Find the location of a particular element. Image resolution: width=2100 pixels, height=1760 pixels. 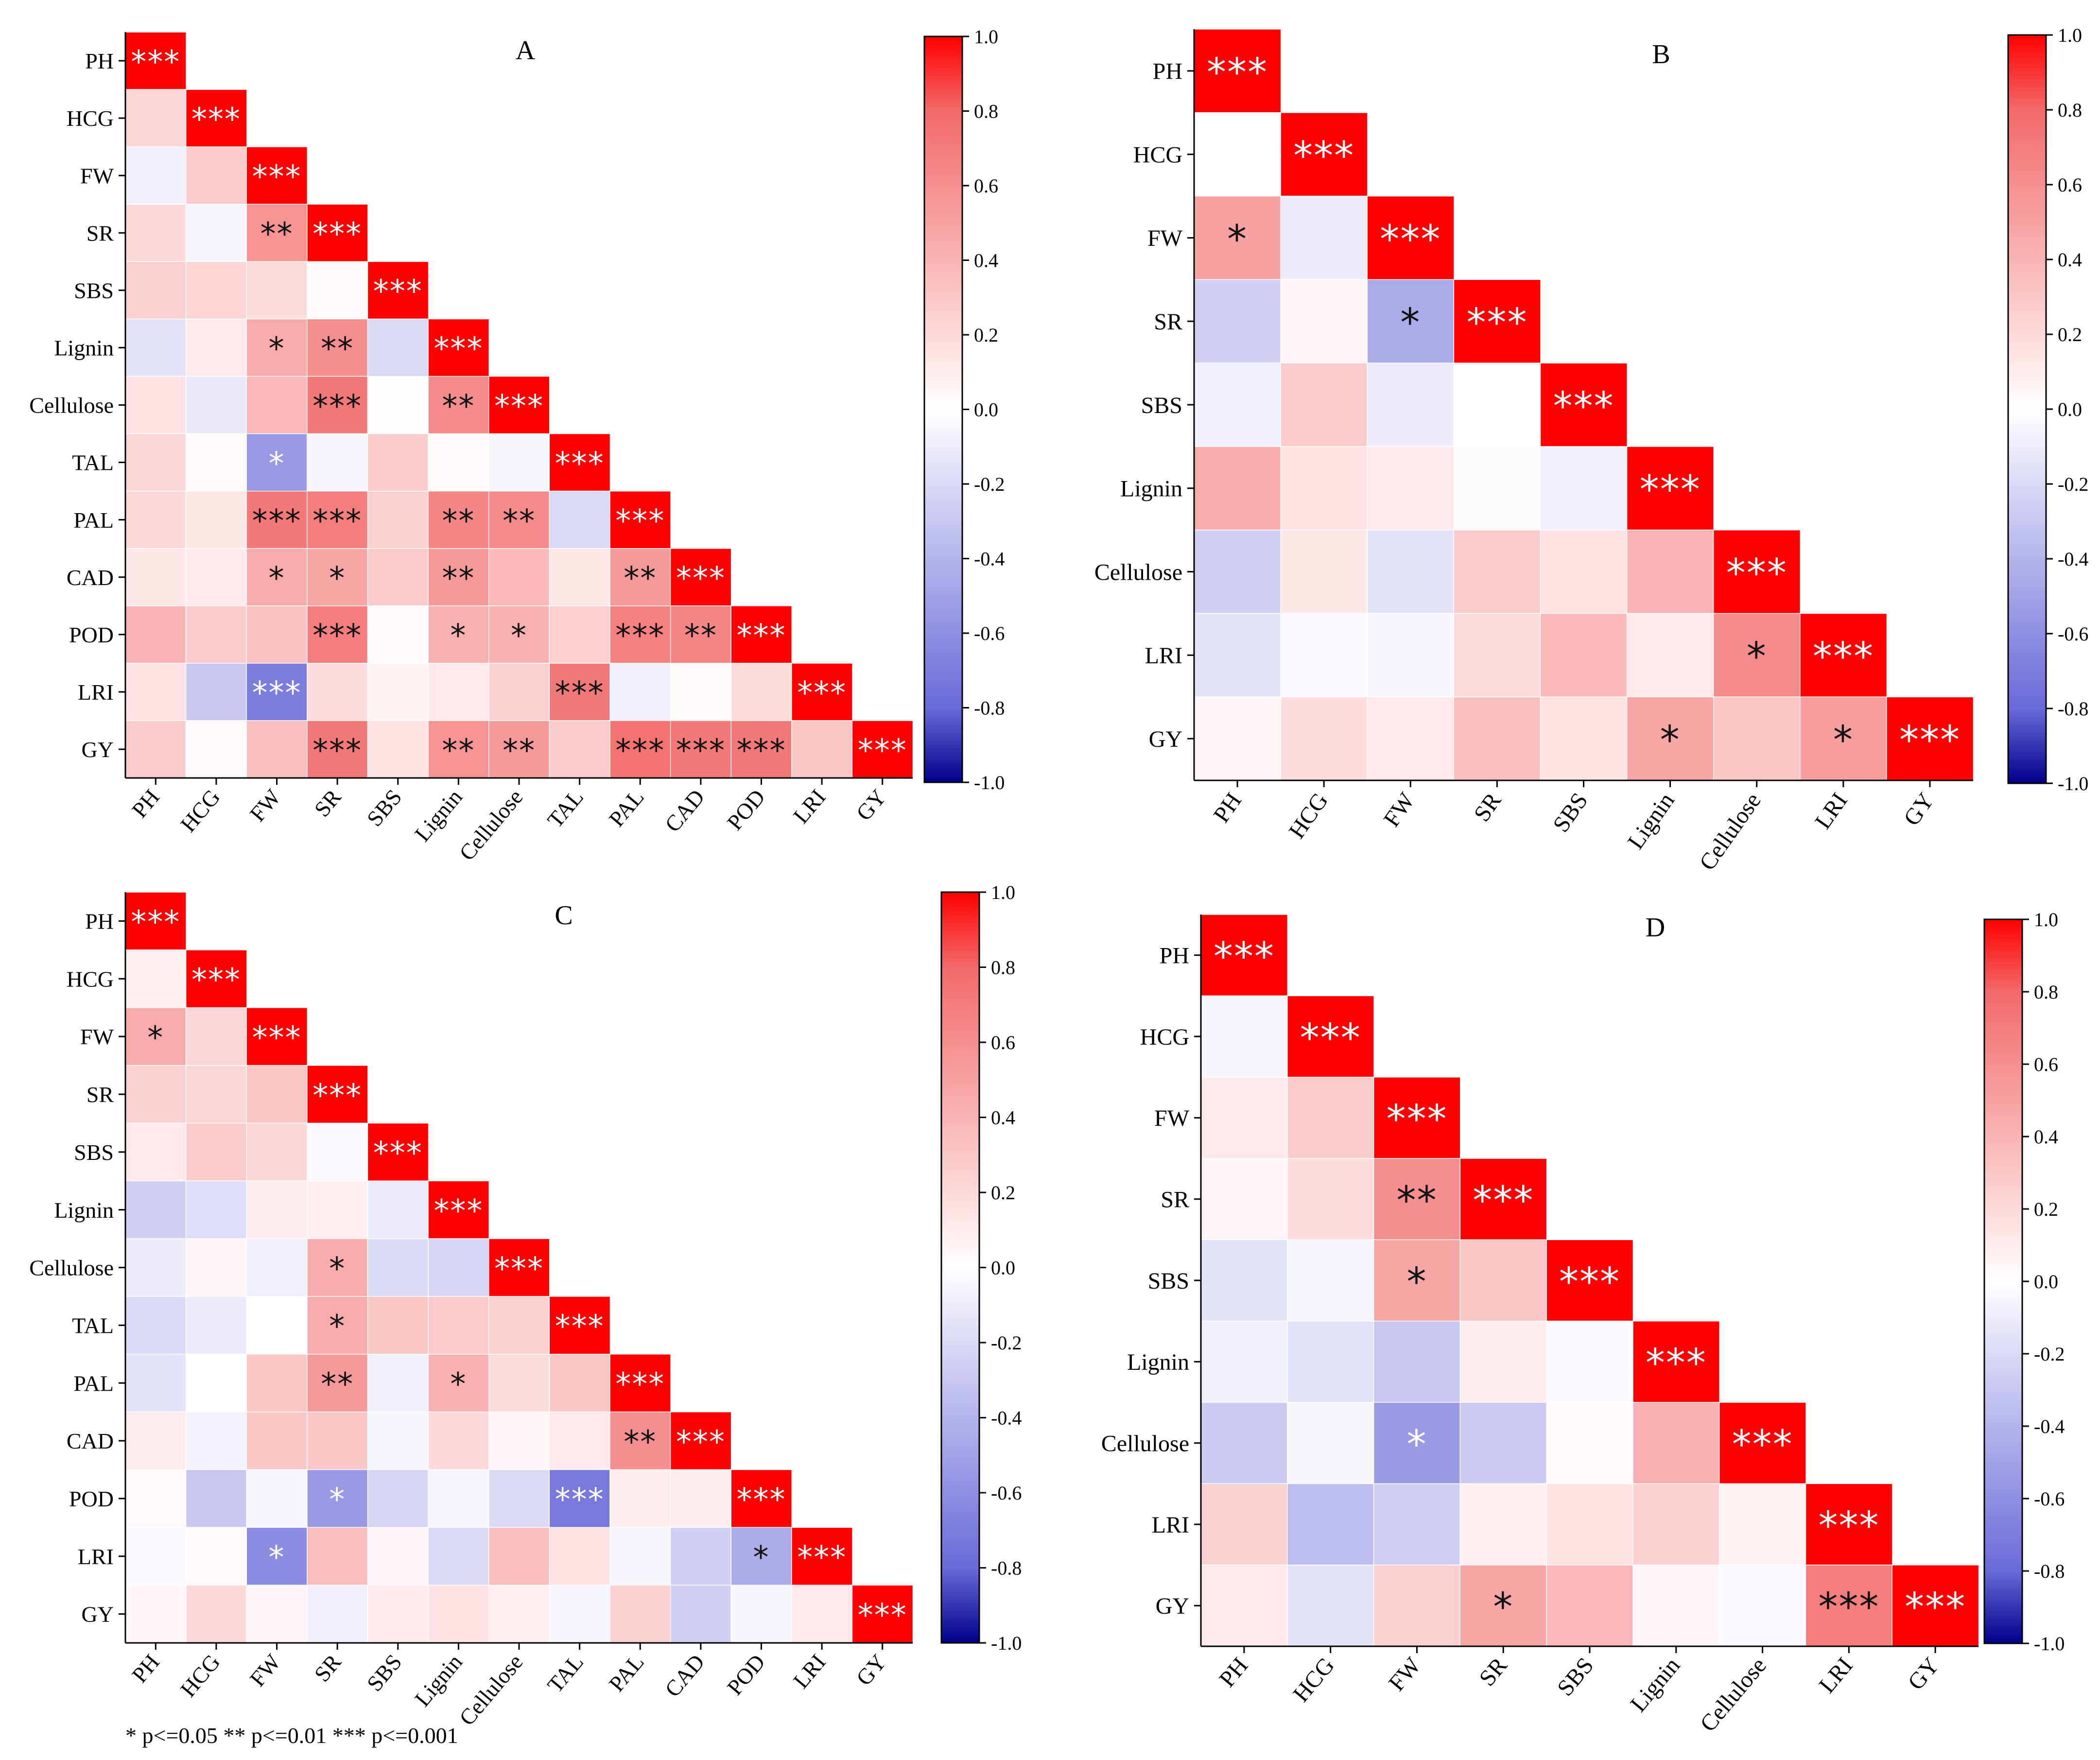

column-label: LRI is located at coordinates (1835, 1676).